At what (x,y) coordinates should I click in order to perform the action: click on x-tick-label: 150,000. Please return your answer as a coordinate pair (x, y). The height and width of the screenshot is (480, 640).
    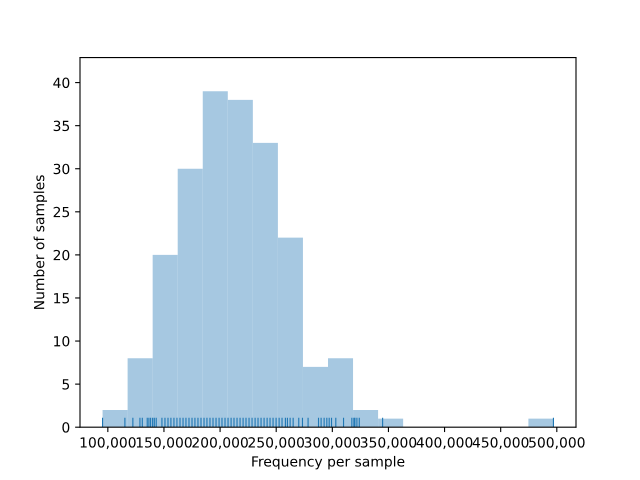
    Looking at the image, I should click on (164, 443).